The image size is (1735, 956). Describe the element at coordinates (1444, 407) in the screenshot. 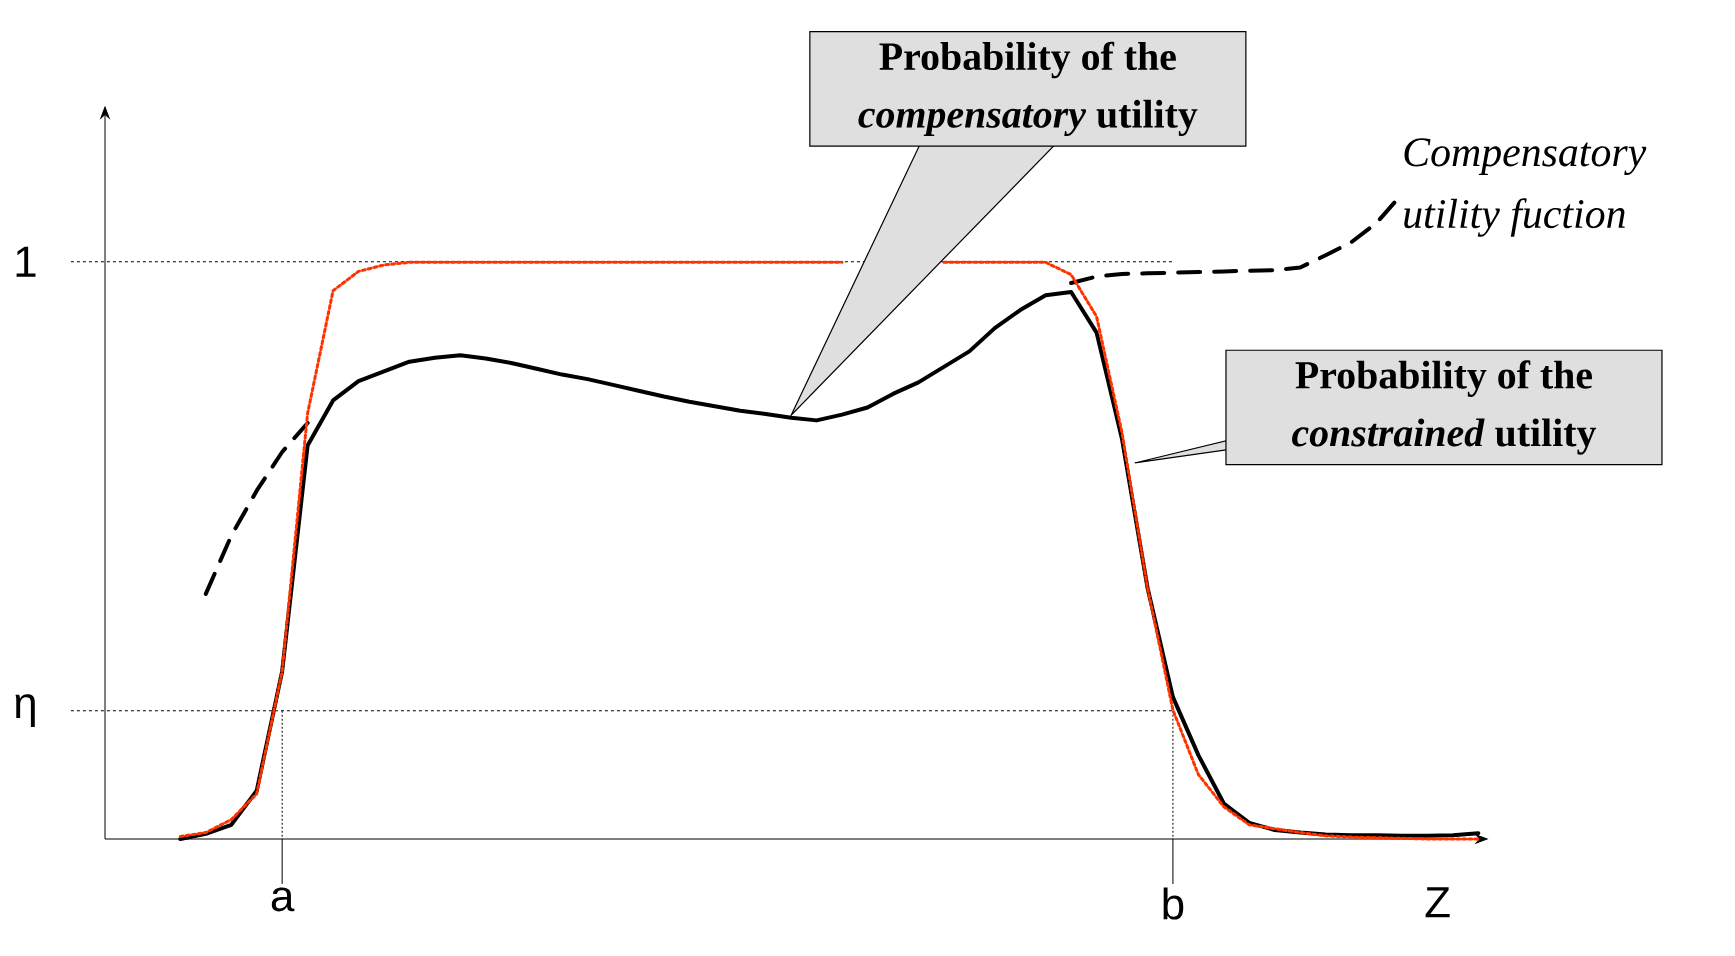

I see `annotation: Probability of the constrained utility` at that location.